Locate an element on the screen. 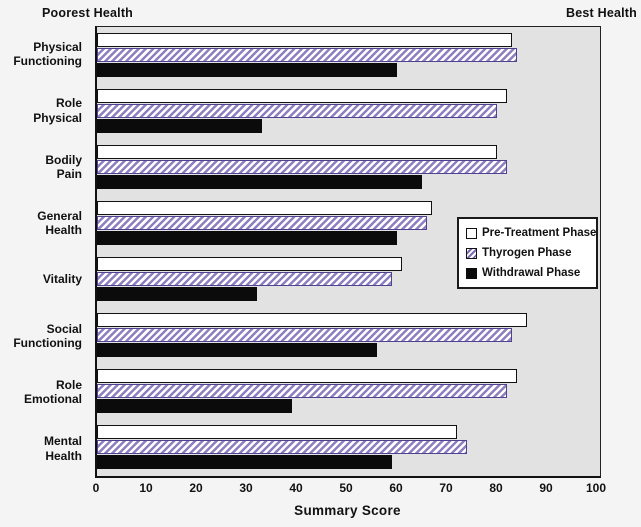  x-tick-60: 60 is located at coordinates (396, 488).